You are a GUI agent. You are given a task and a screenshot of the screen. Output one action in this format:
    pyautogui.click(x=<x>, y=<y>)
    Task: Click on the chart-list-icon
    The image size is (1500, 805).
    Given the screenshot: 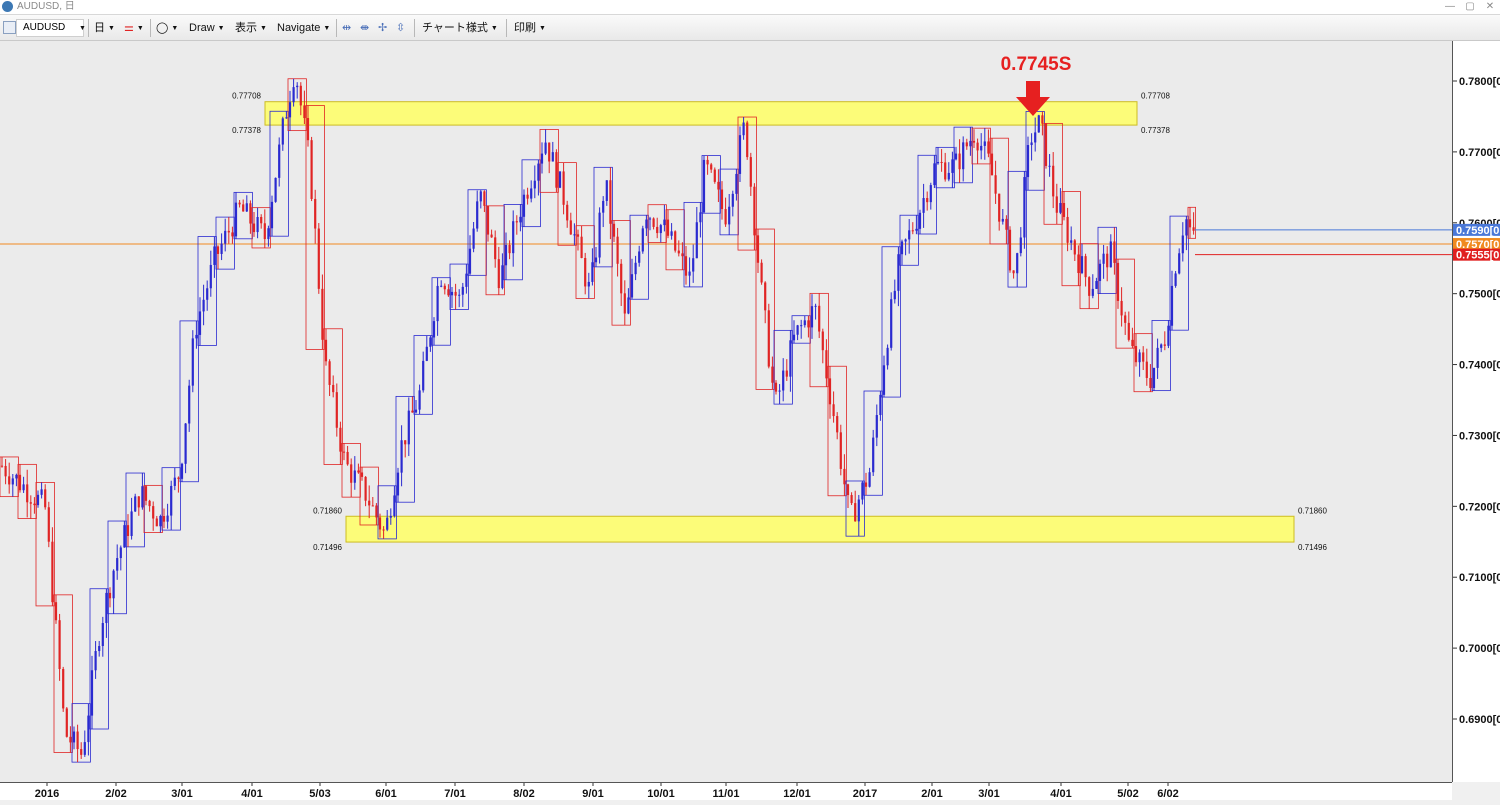 What is the action you would take?
    pyautogui.click(x=9, y=27)
    